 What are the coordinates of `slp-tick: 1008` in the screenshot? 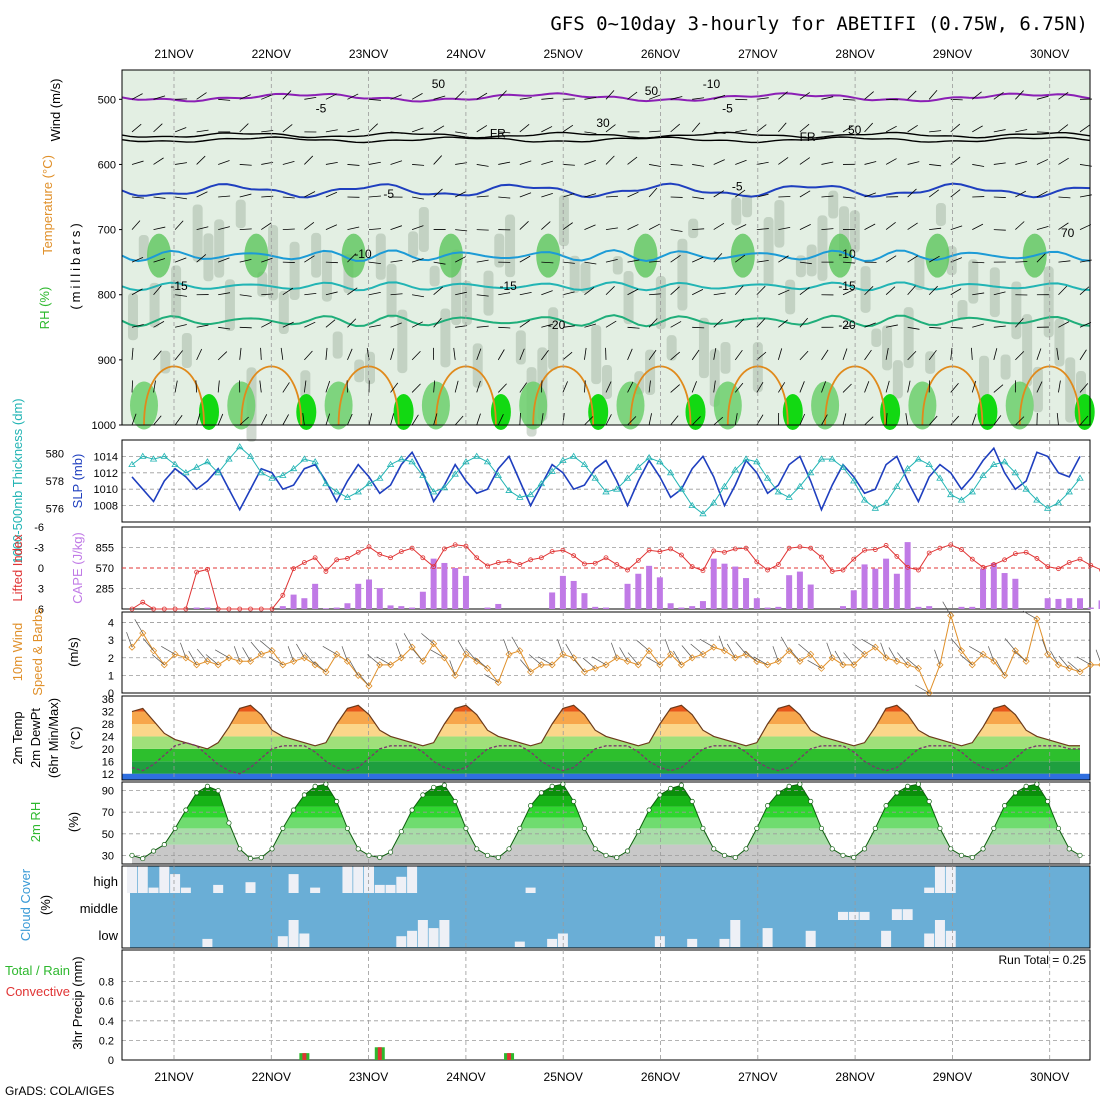 It's located at (106, 507).